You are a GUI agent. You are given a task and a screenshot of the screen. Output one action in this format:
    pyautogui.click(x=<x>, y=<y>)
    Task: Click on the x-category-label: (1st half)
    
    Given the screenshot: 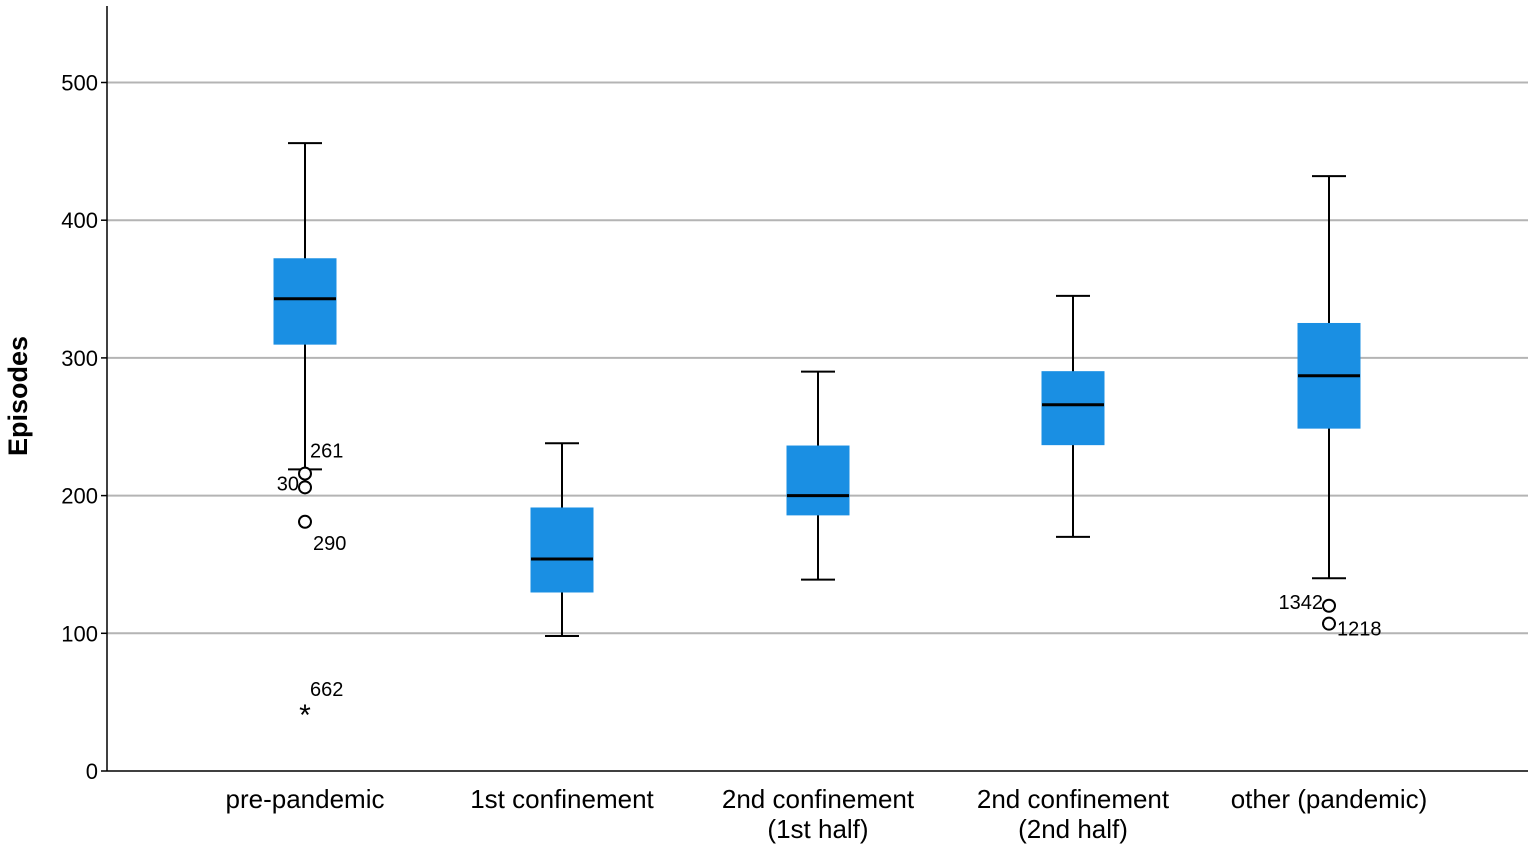 What is the action you would take?
    pyautogui.click(x=817, y=829)
    